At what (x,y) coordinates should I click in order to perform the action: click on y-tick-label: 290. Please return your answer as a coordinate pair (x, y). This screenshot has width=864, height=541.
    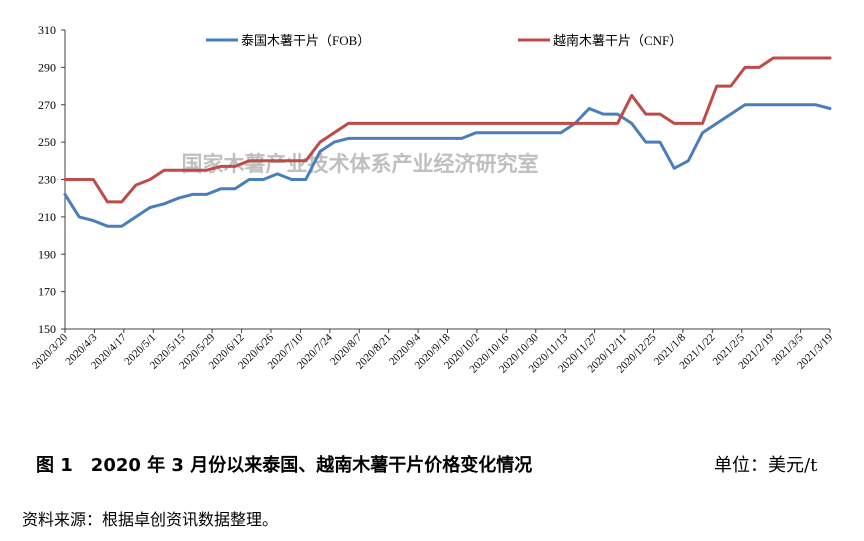
    Looking at the image, I should click on (47, 67).